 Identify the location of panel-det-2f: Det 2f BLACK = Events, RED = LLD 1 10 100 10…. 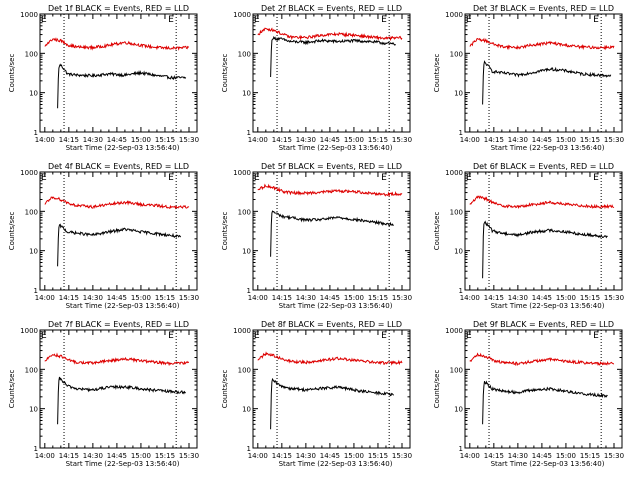
(316, 78).